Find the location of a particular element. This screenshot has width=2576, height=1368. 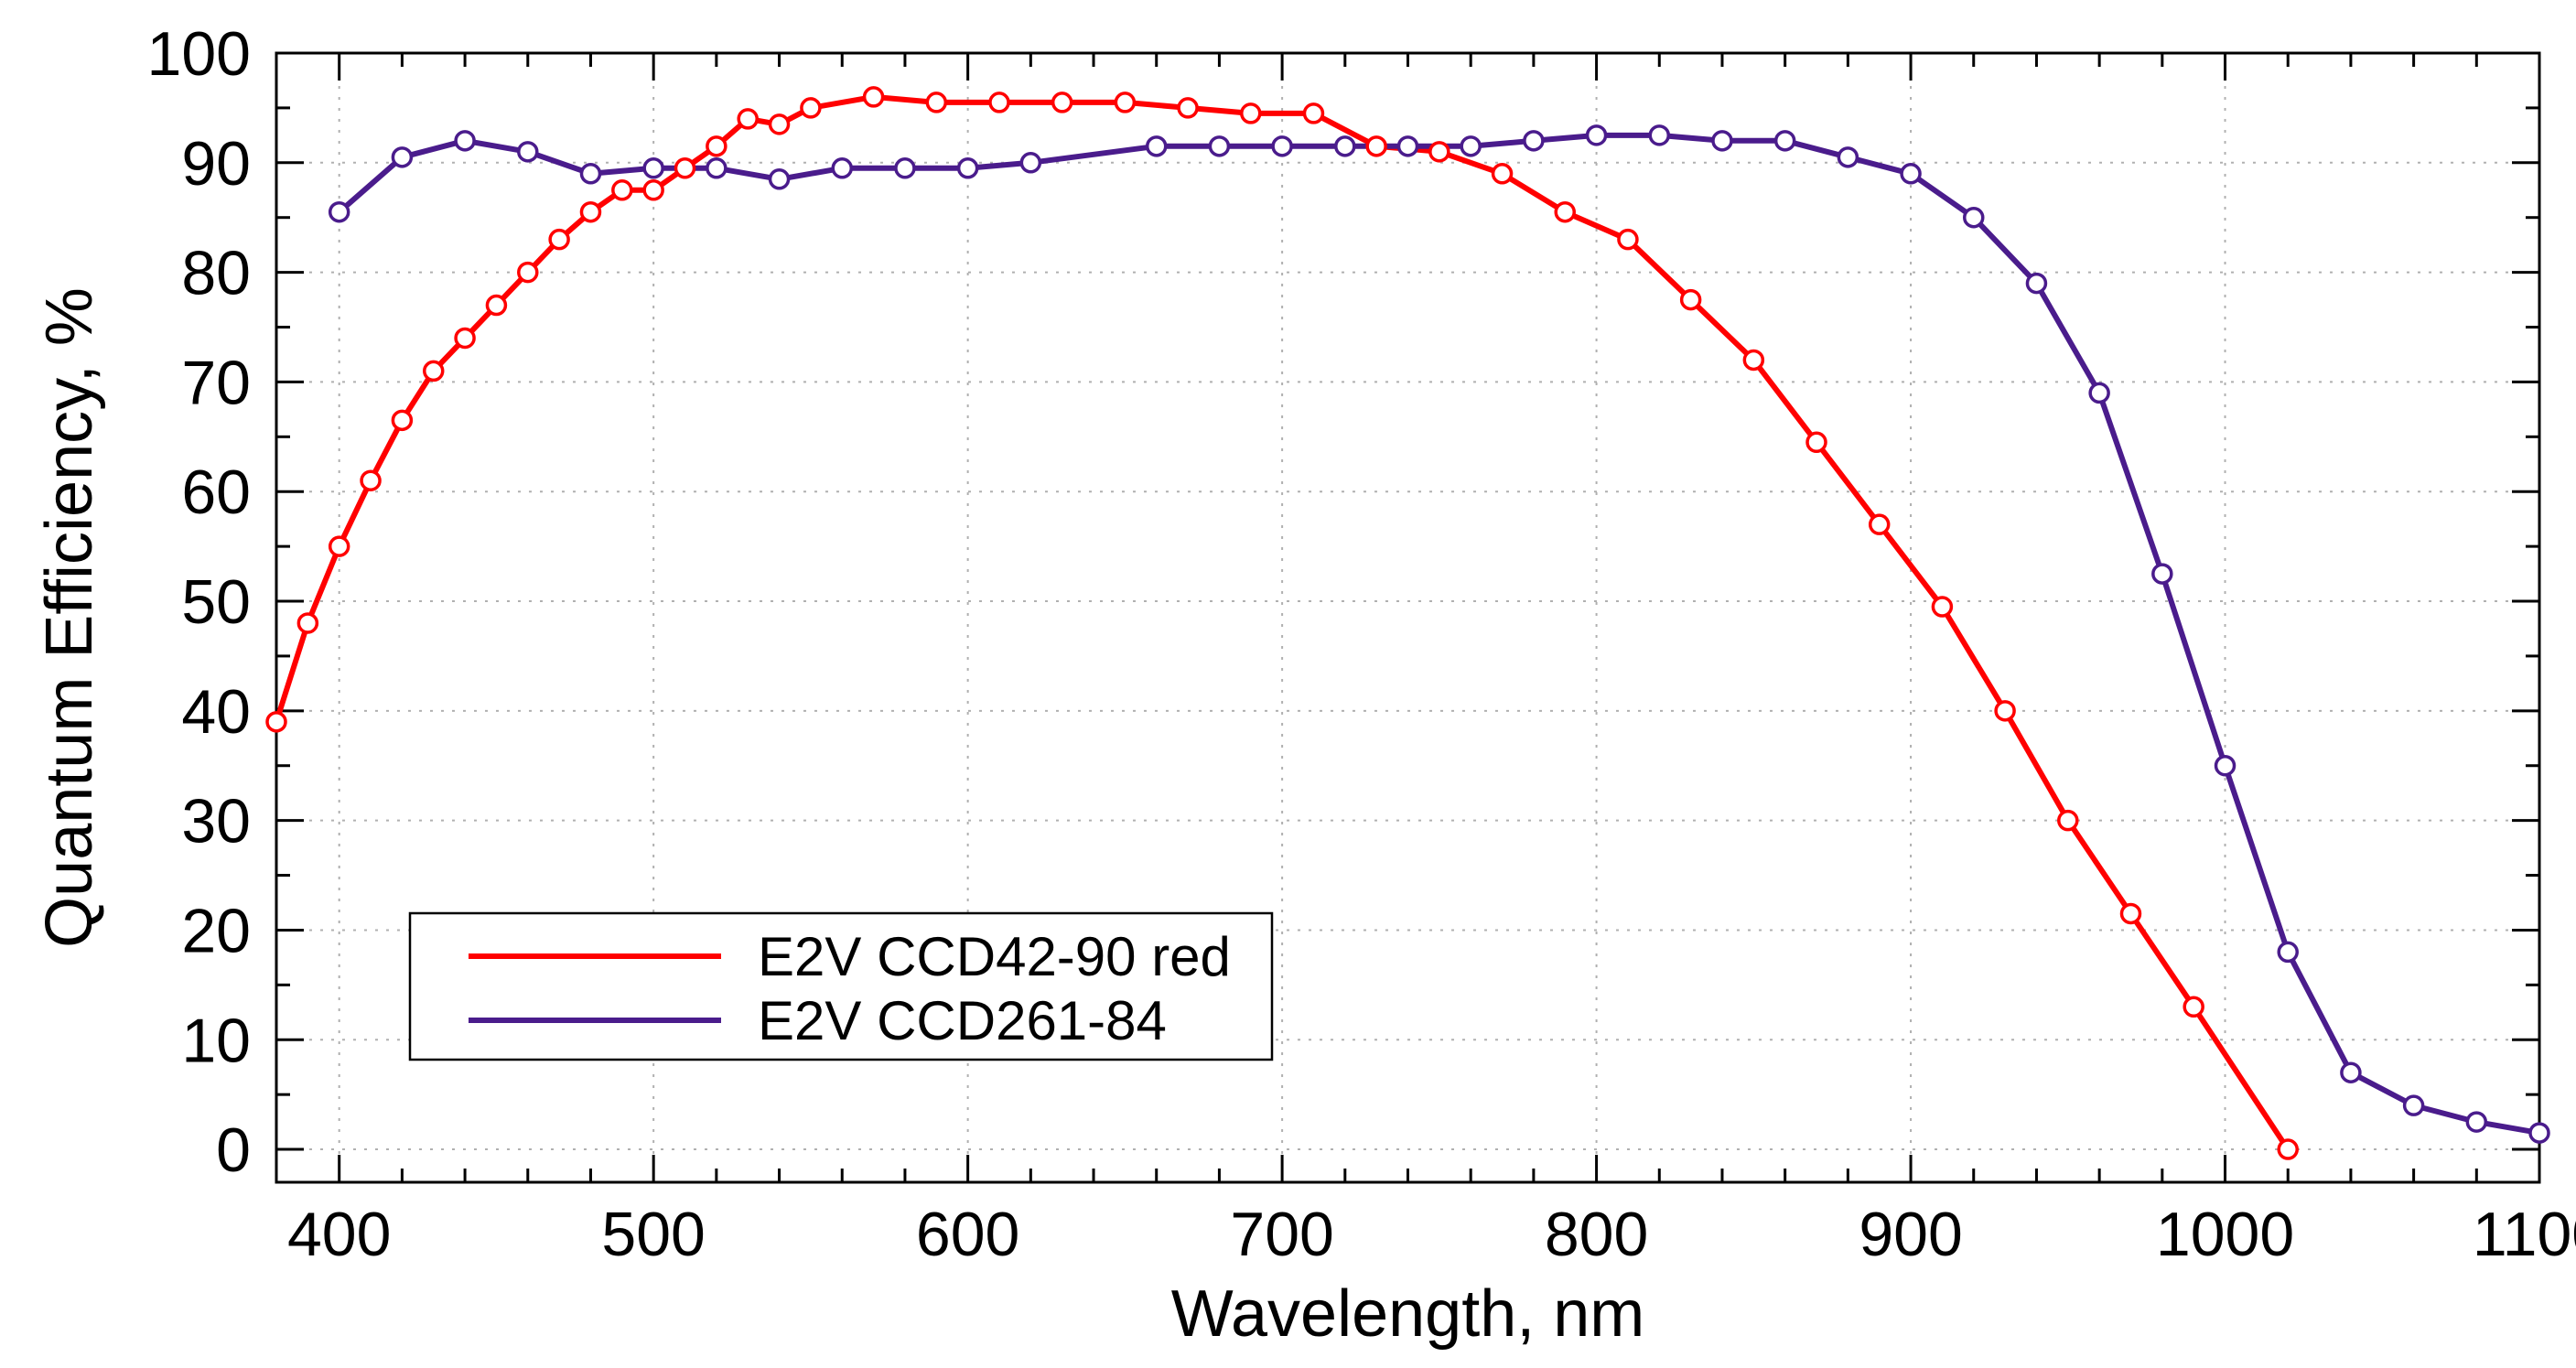

y-tick-label: 60 is located at coordinates (216, 492).